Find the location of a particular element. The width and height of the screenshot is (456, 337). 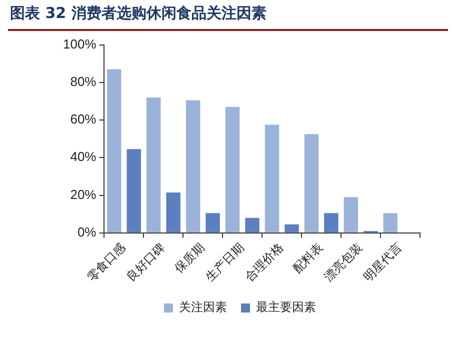

y-tick-label: 20% is located at coordinates (83, 194).